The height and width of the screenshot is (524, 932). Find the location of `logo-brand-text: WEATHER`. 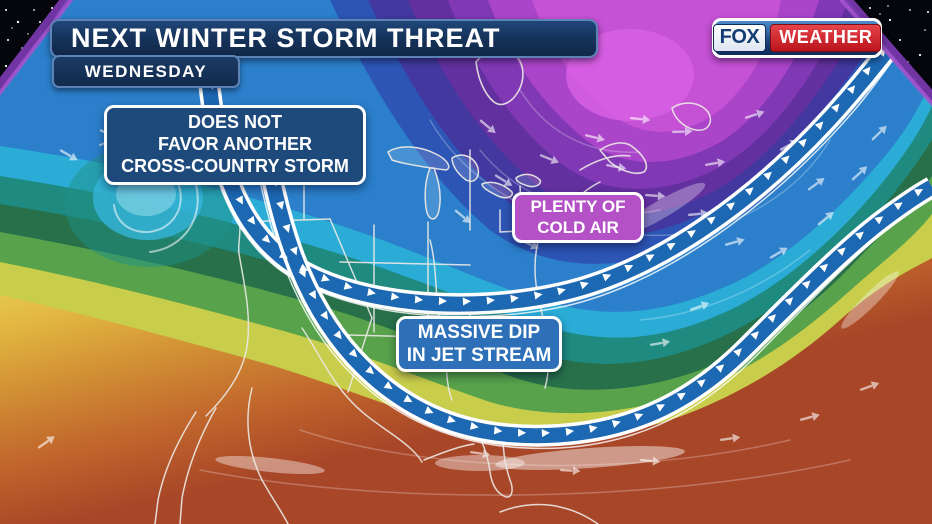

logo-brand-text: WEATHER is located at coordinates (826, 38).